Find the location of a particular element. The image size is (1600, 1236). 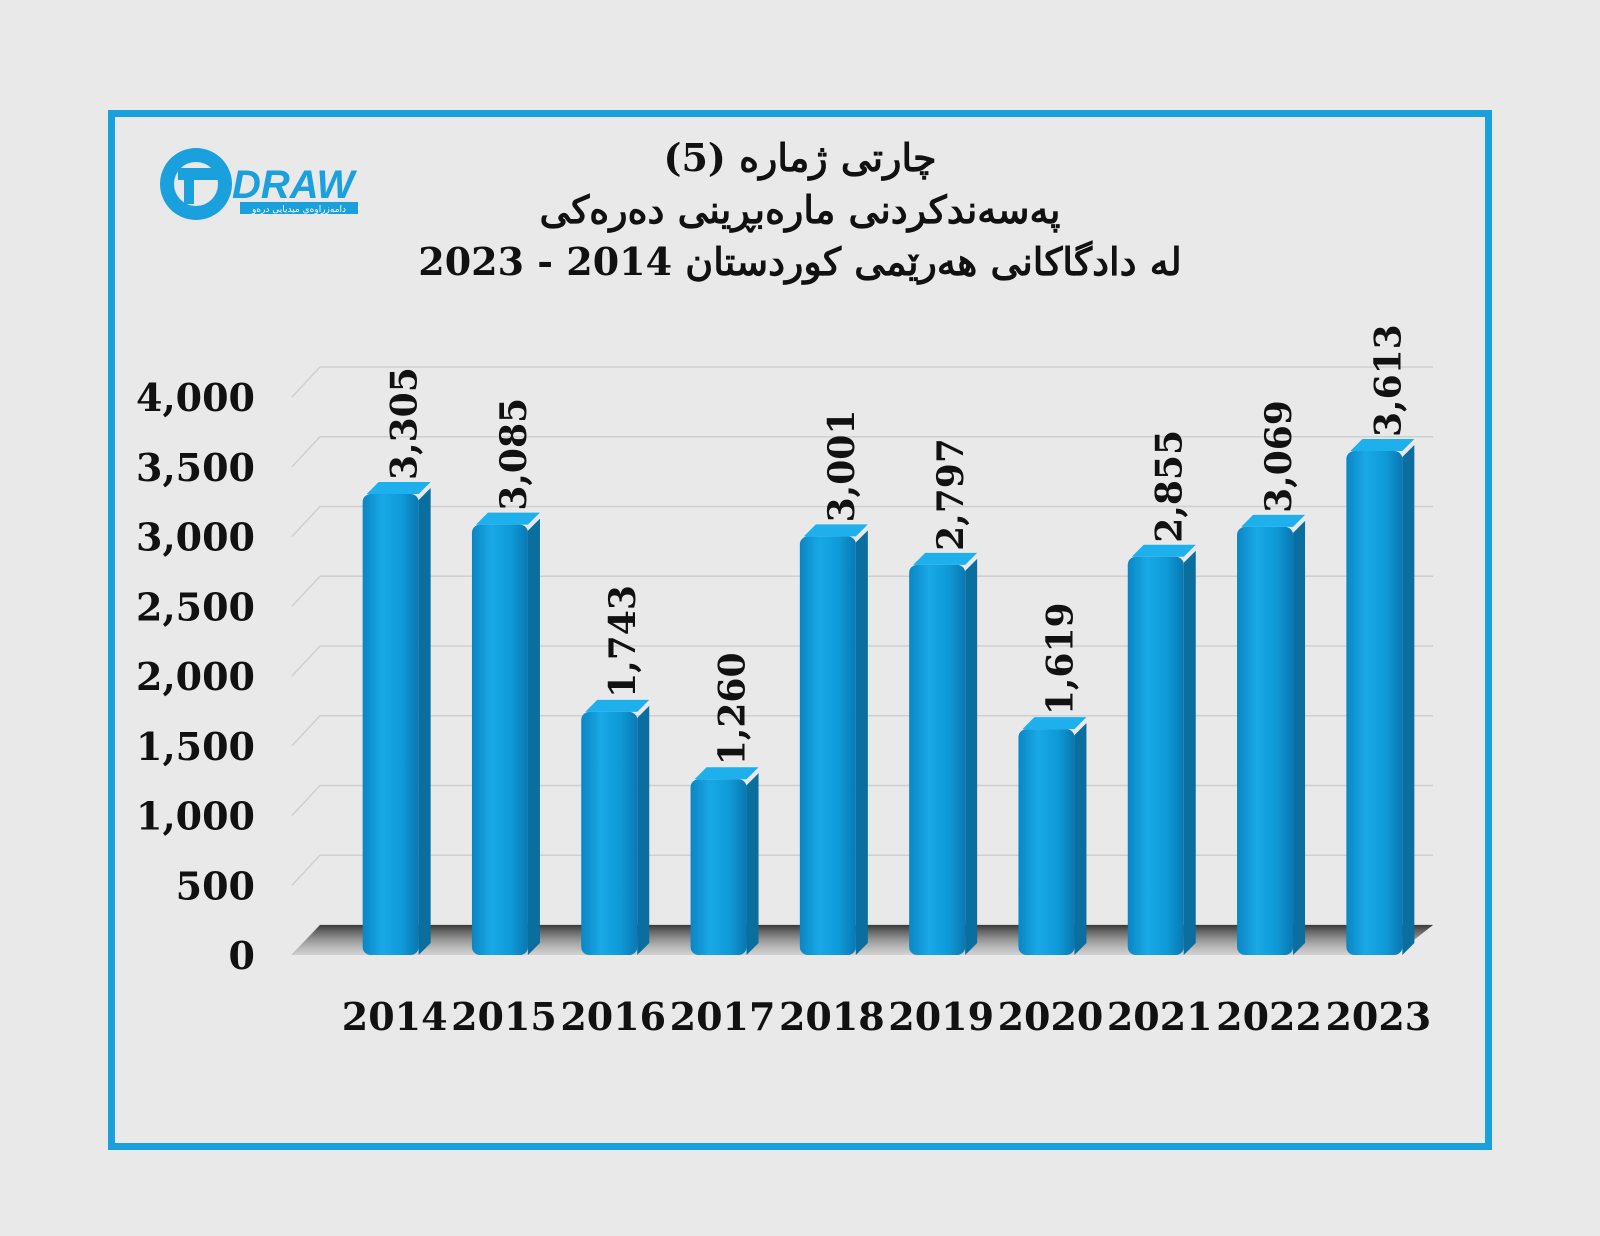

logo-tagline: دامەزراوەی میدیایی درەو is located at coordinates (298, 210).